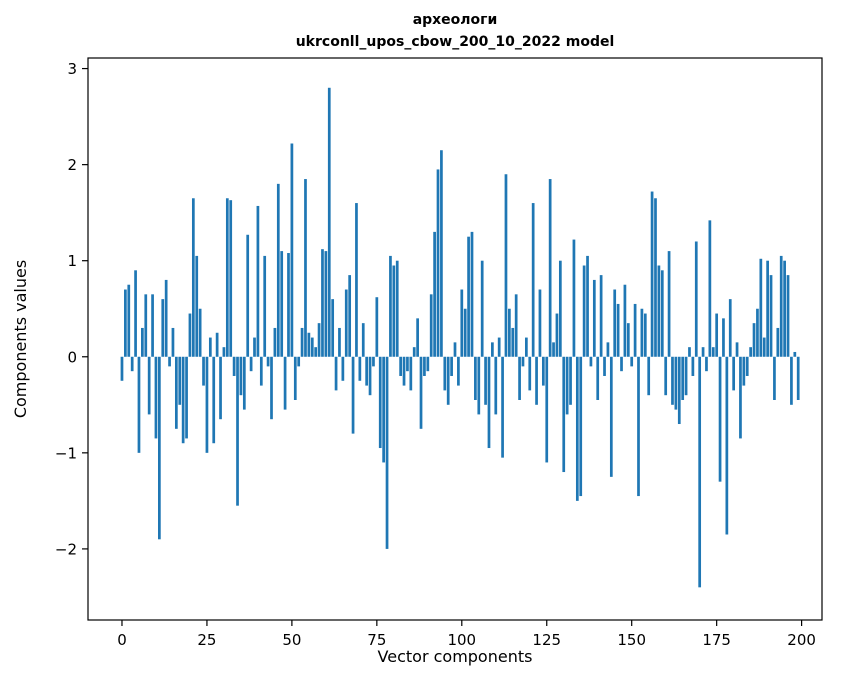 This screenshot has height=696, width=847. I want to click on y-tick-label: 0, so click(72, 357).